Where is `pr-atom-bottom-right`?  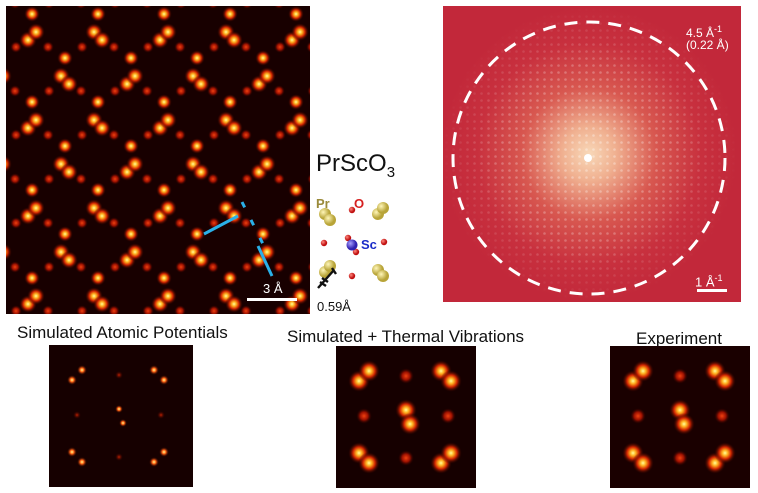
pr-atom-bottom-right is located at coordinates (380, 273).